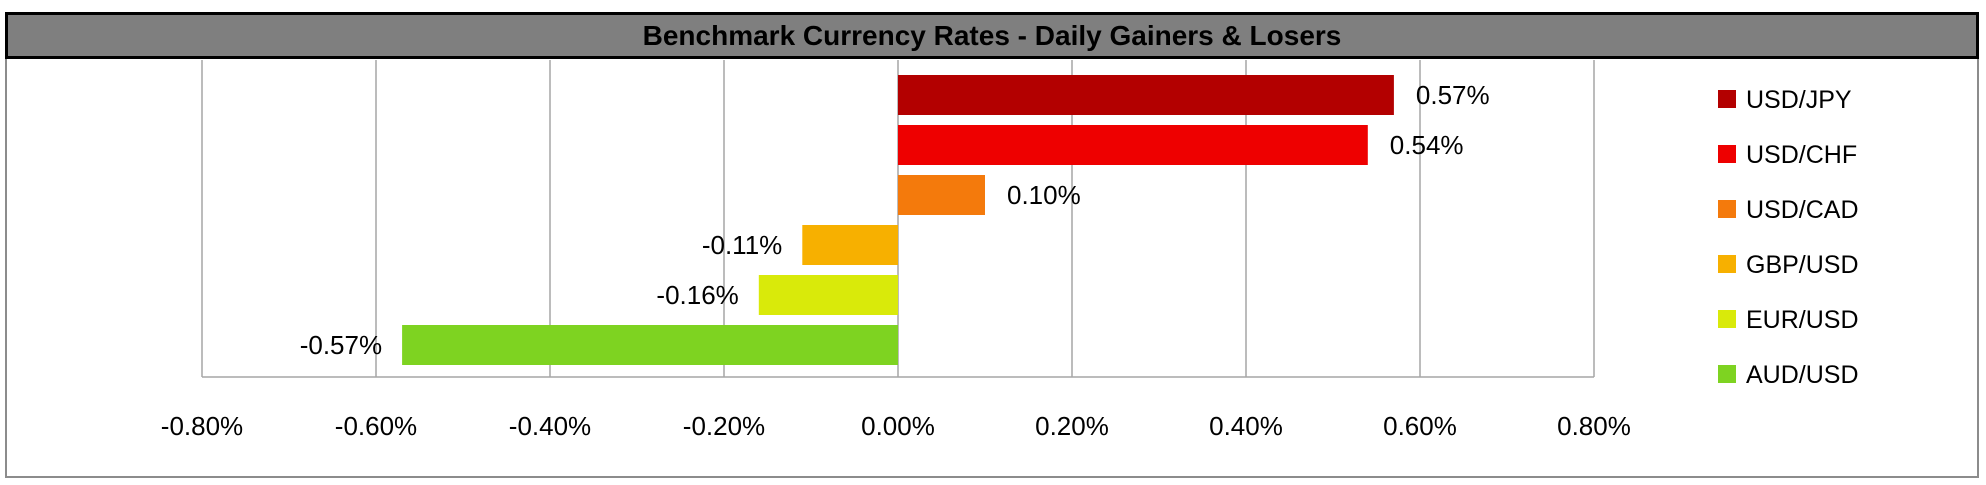 The height and width of the screenshot is (485, 1986). Describe the element at coordinates (376, 426) in the screenshot. I see `x-tick-label: -0.60%` at that location.